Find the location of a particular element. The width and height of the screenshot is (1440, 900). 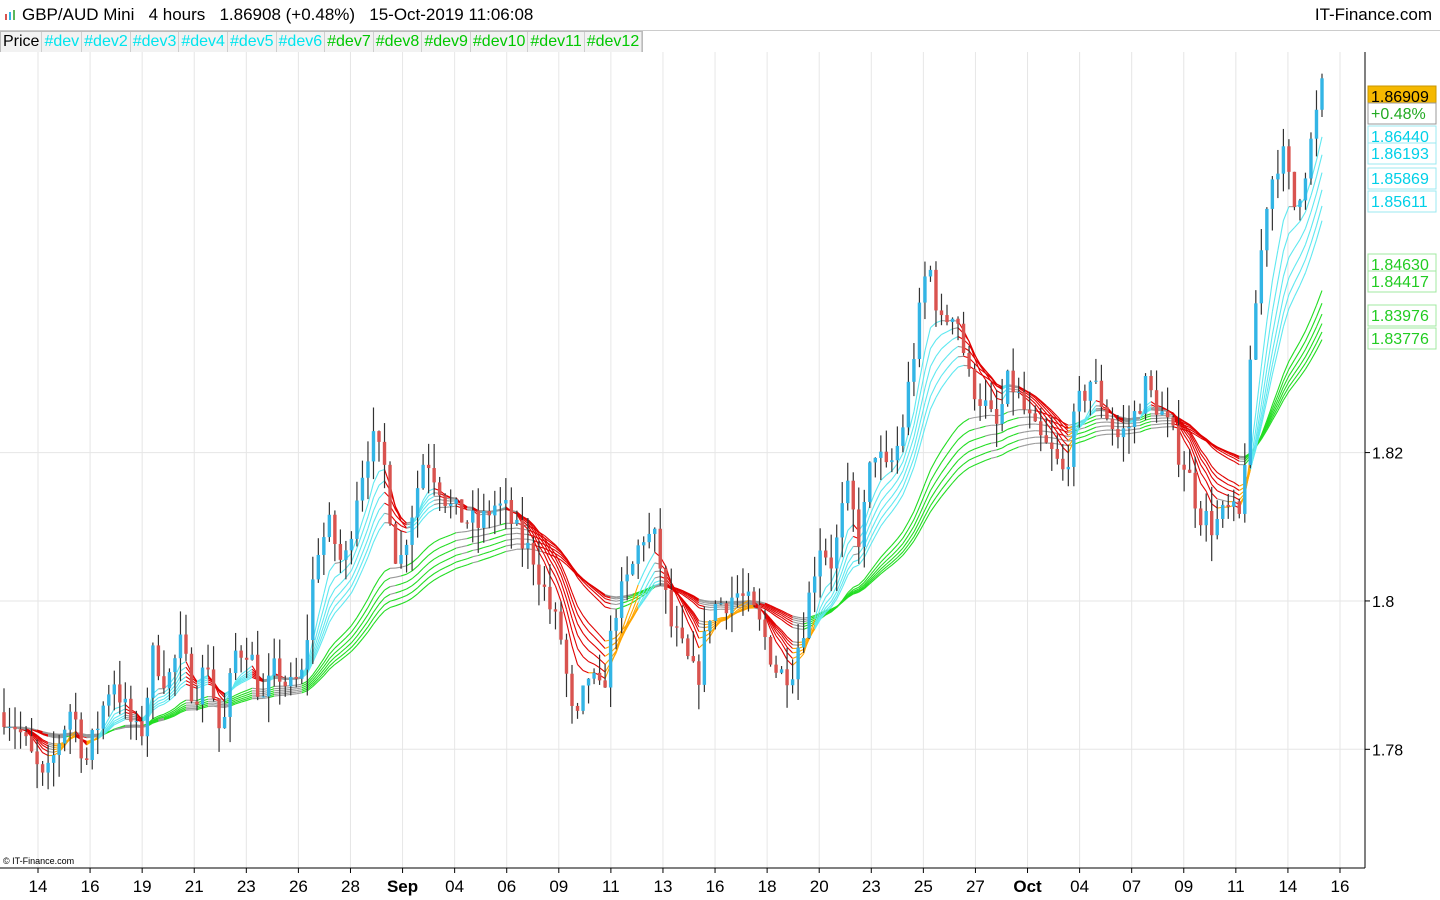

legend-item-dev6: #dev6 is located at coordinates (301, 42).